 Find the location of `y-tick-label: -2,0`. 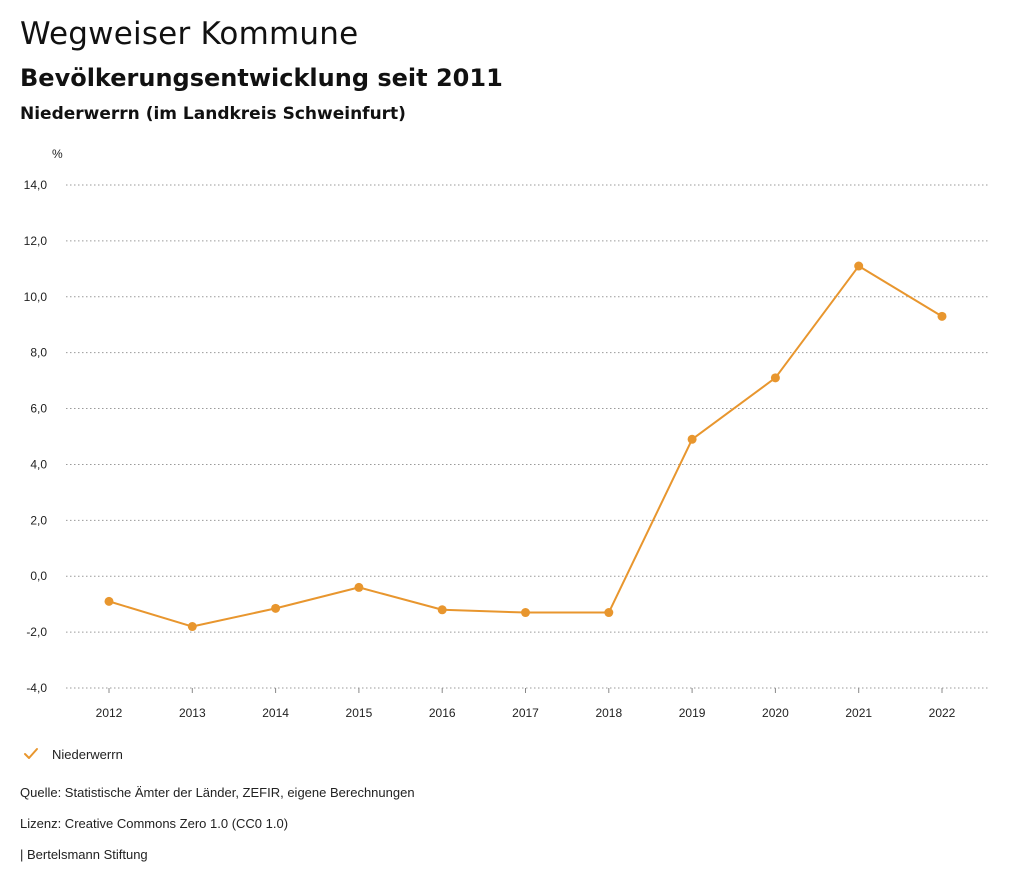

y-tick-label: -2,0 is located at coordinates (36, 632).